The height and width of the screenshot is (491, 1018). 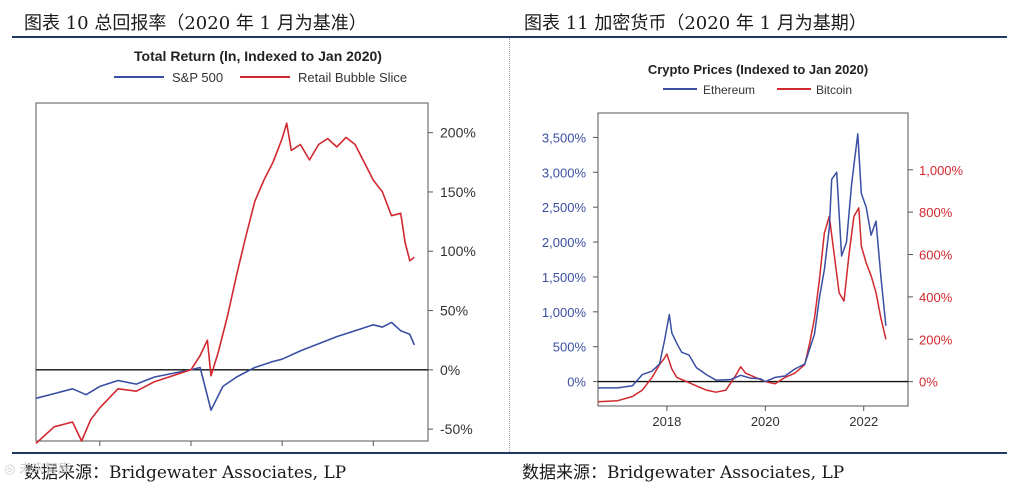 I want to click on left-source-note: 数据来源：Bridgewater Associates, LP, so click(x=185, y=473).